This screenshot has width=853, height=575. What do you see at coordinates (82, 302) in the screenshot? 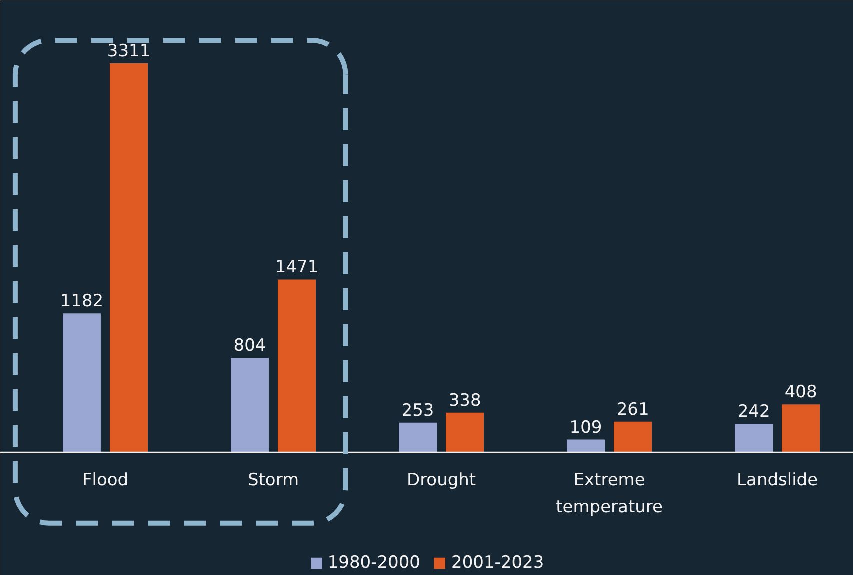
I see `data-label: 1182` at bounding box center [82, 302].